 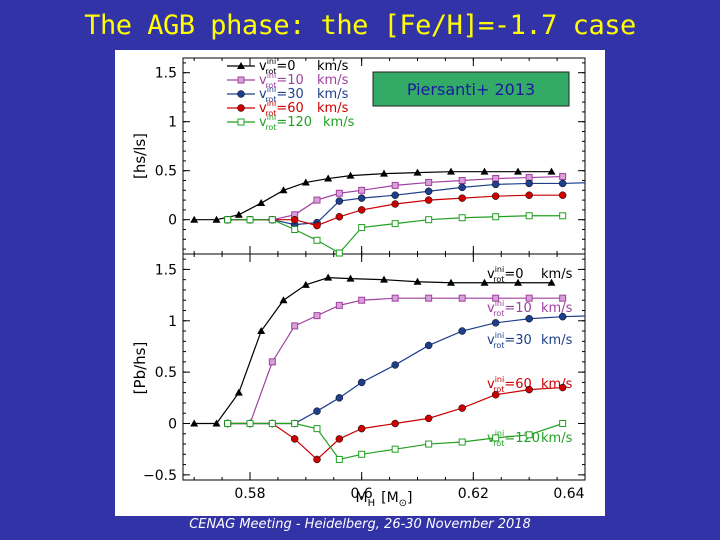 I want to click on top-ylabel: [hs/ls], so click(x=140, y=156).